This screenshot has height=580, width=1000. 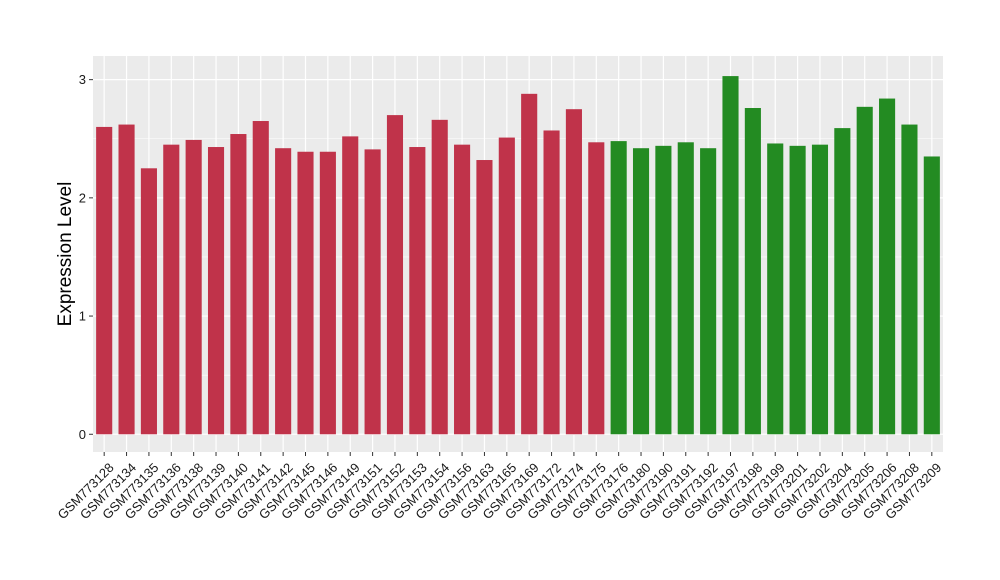 What do you see at coordinates (148, 301) in the screenshot?
I see `bar-GSM773135` at bounding box center [148, 301].